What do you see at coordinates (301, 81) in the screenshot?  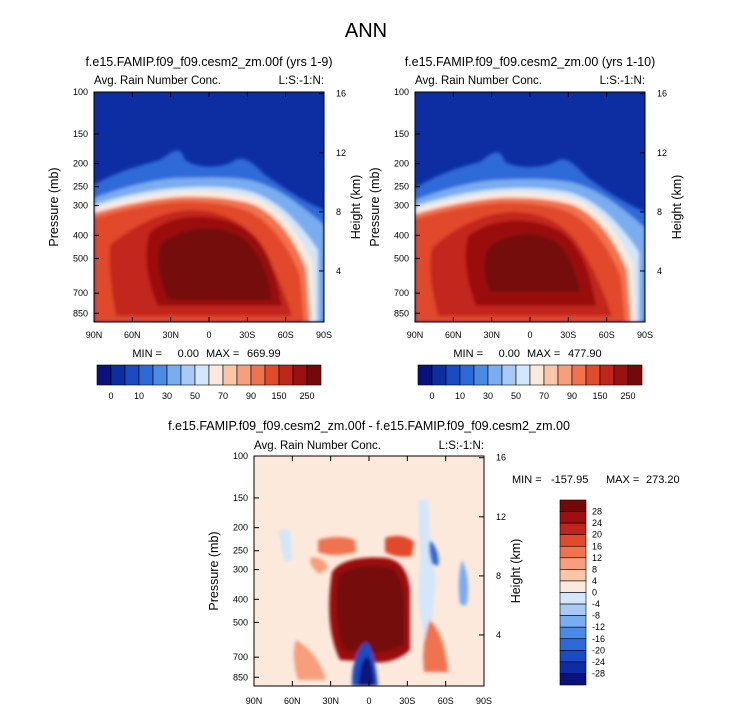 I see `panel-1-right-string: L:S:-1:N:` at bounding box center [301, 81].